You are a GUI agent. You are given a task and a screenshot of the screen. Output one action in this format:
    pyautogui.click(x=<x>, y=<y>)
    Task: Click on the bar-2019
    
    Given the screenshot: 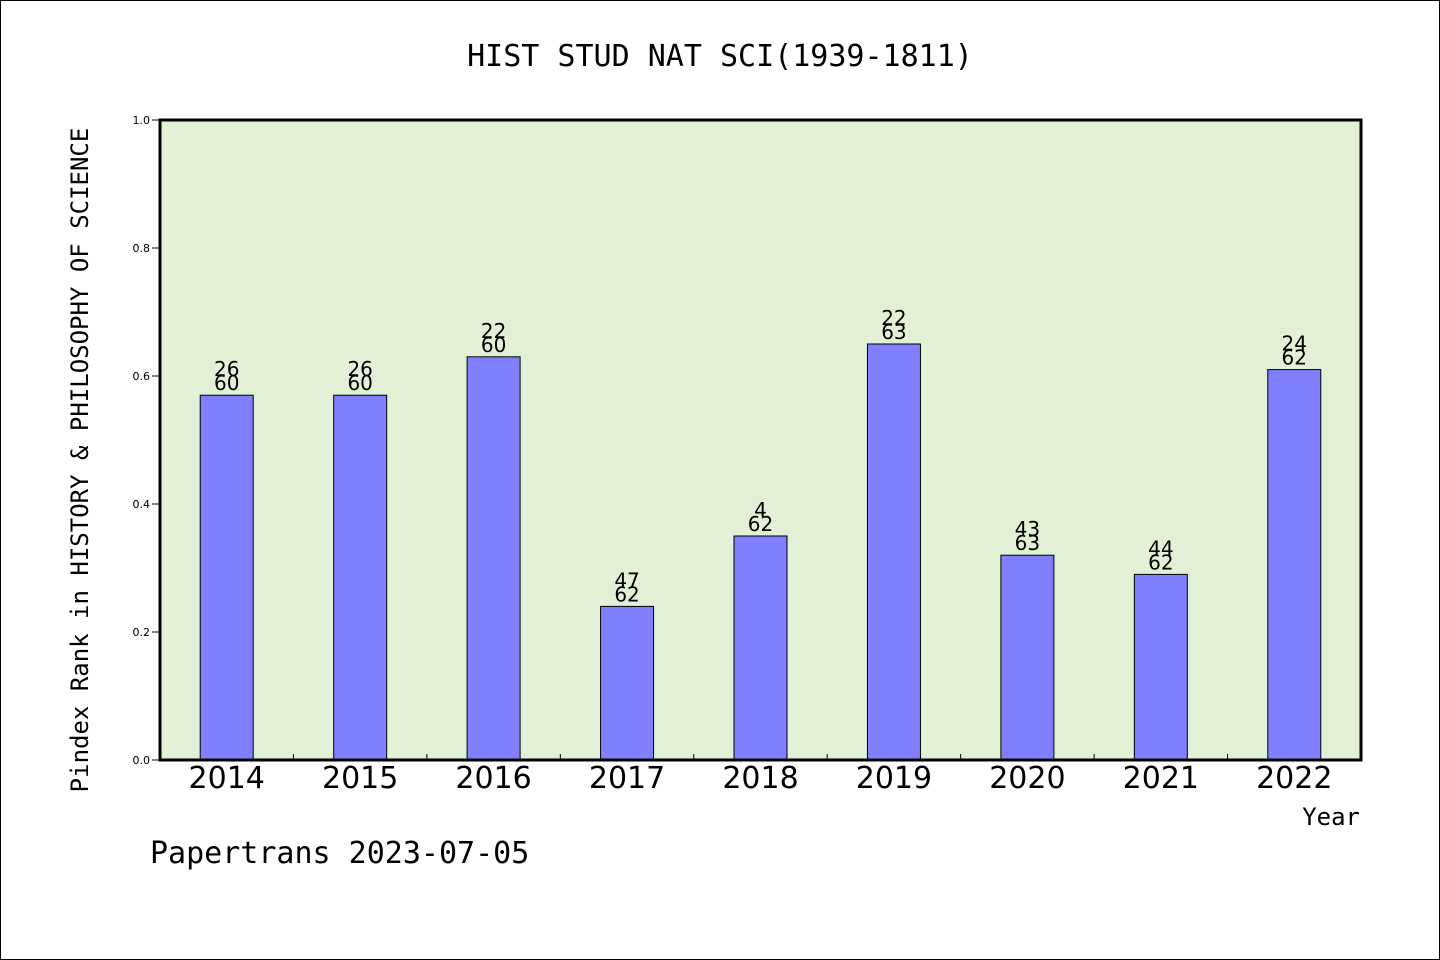 What is the action you would take?
    pyautogui.click(x=893, y=552)
    